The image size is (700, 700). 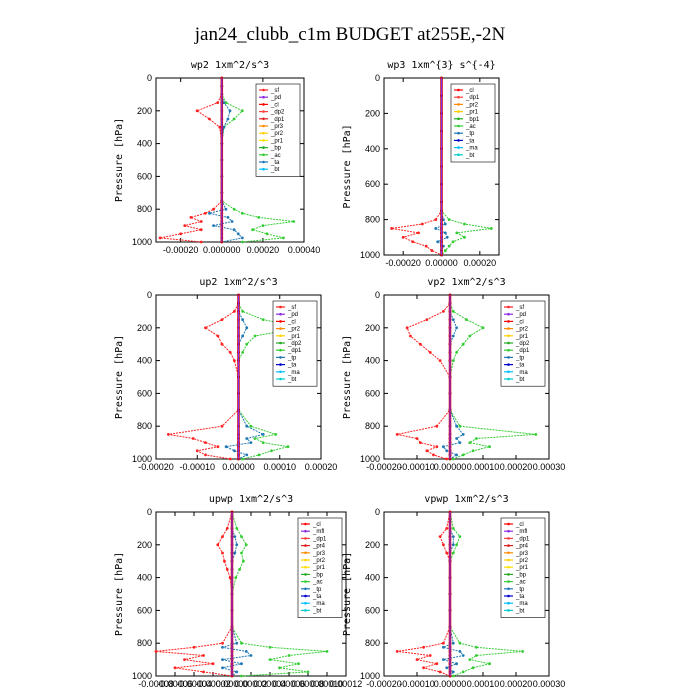 I want to click on panel-title: vpwp 1xm^2/s^3, so click(x=466, y=499).